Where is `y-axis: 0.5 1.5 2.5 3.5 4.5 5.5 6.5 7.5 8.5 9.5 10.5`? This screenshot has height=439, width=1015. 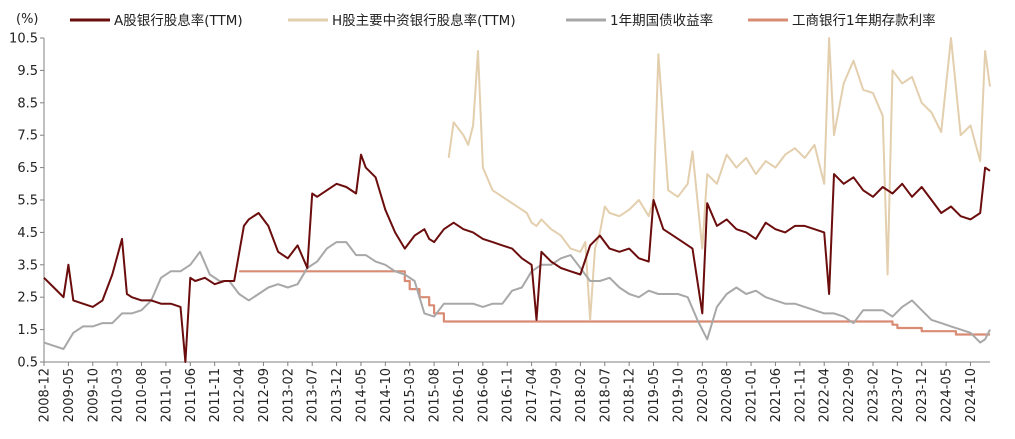 y-axis: 0.5 1.5 2.5 3.5 4.5 5.5 6.5 7.5 8.5 9.5 10.5 is located at coordinates (27, 201).